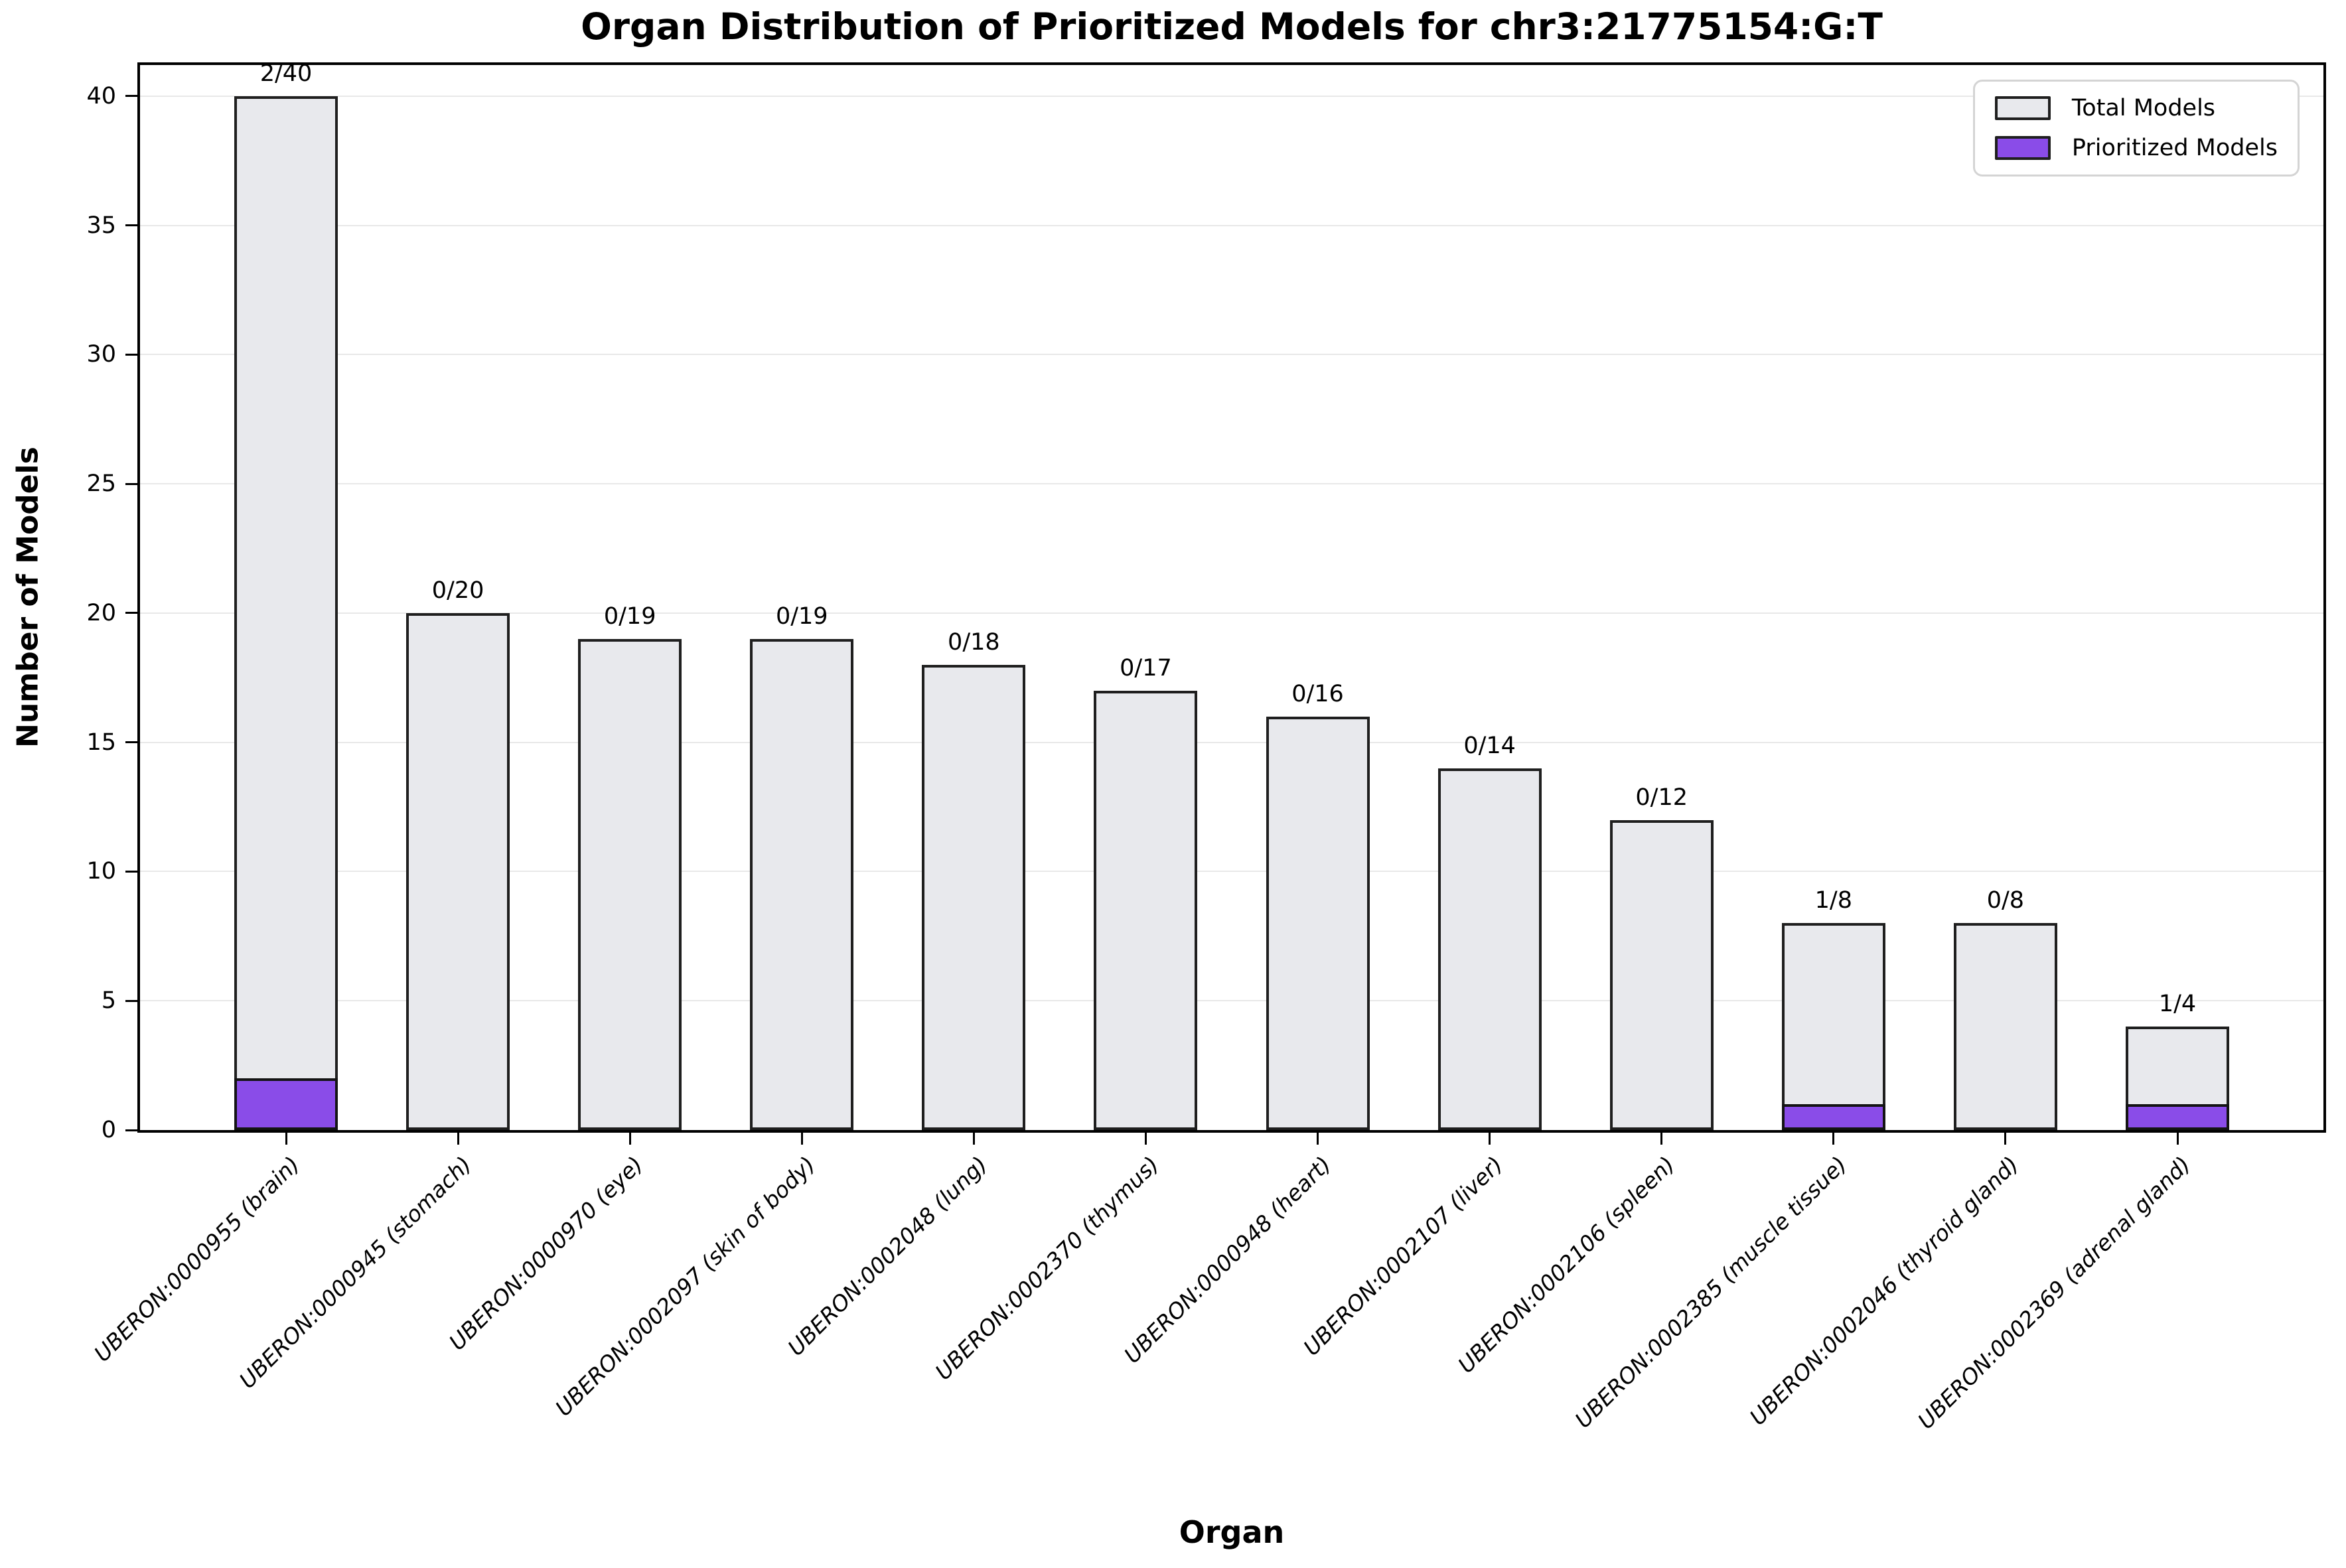  I want to click on bar-value-label-2: 0/19, so click(629, 616).